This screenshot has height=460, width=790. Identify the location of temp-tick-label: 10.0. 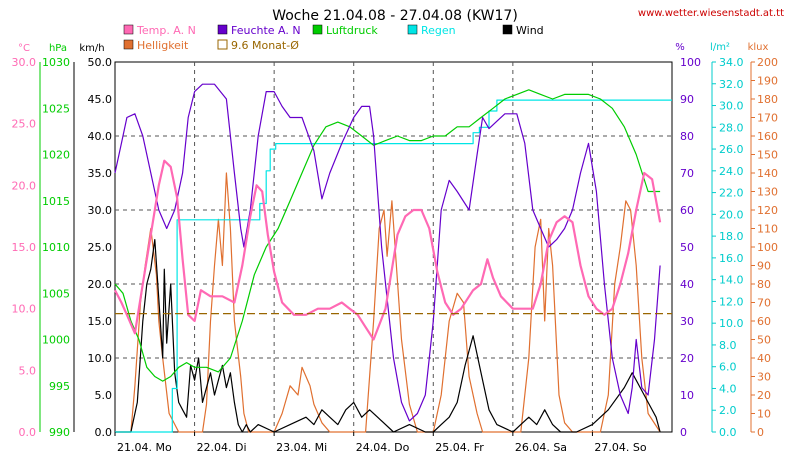
(24, 309).